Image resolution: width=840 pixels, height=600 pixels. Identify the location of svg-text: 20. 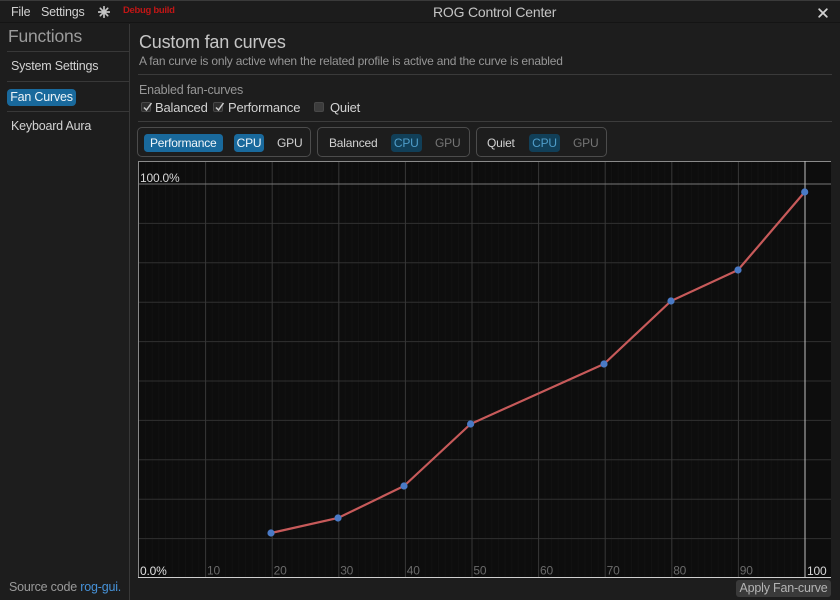
(280, 571).